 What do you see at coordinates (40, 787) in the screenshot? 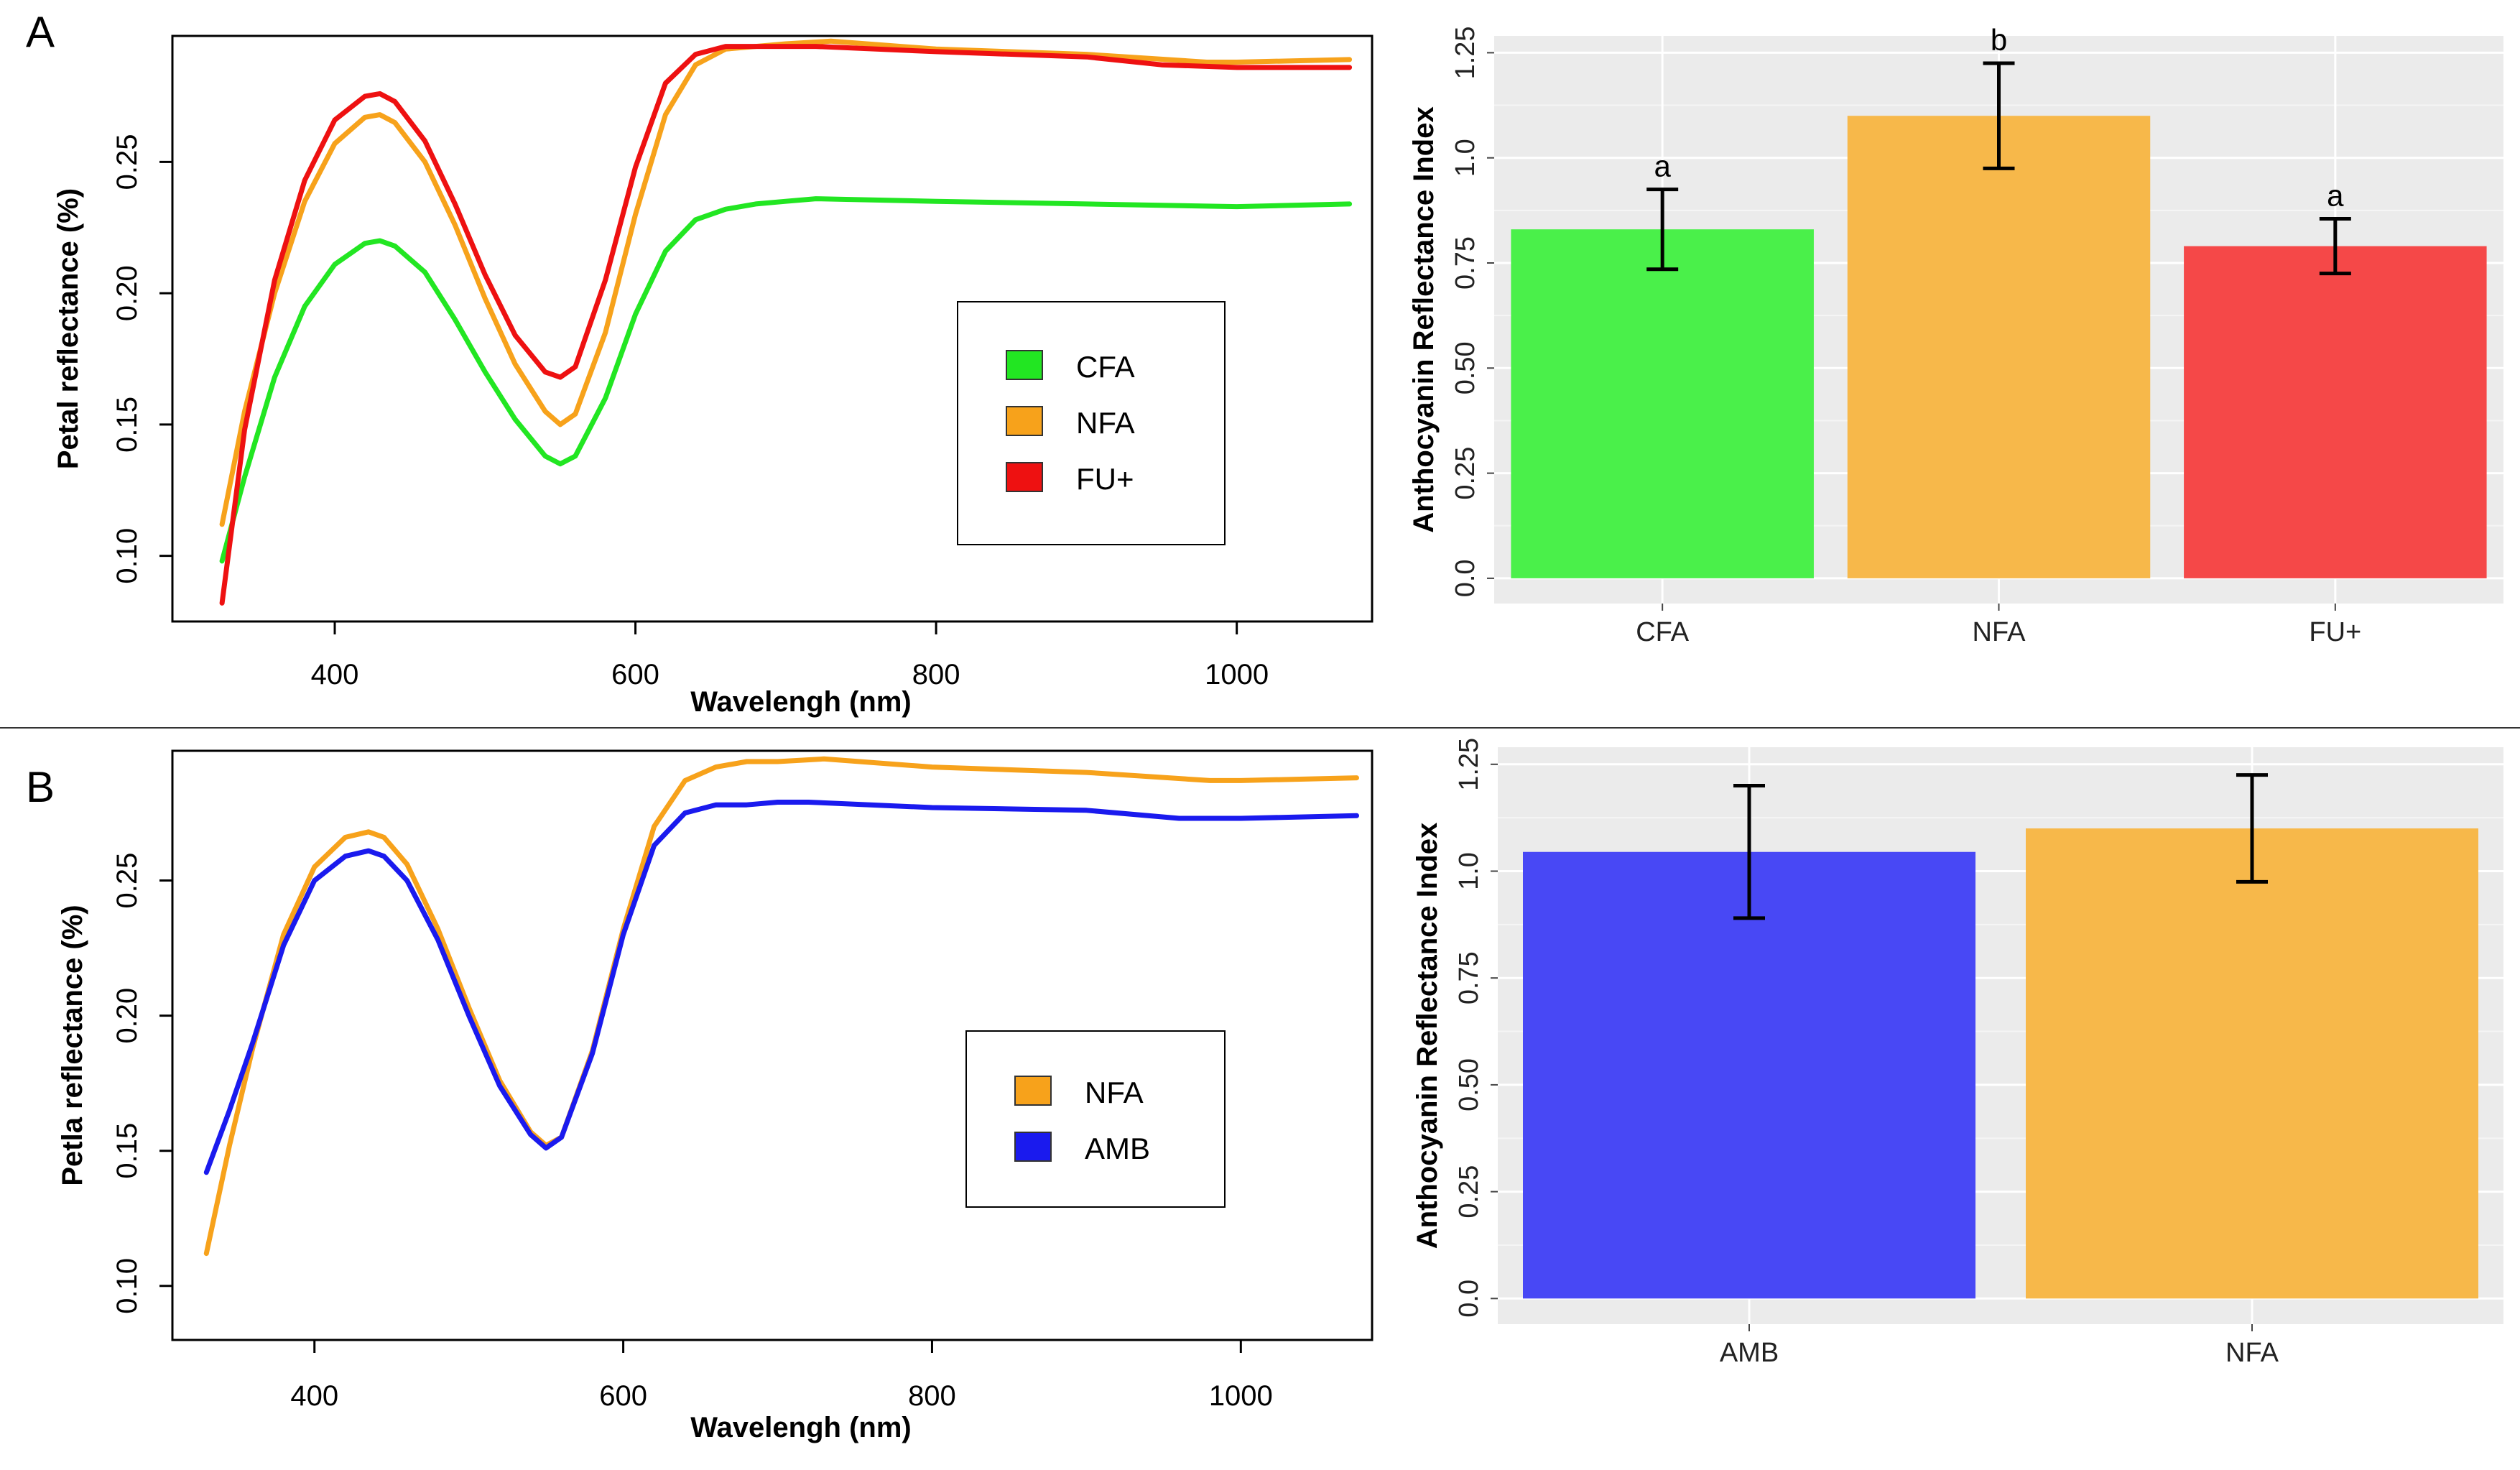
I see `panel-letter-b: B` at bounding box center [40, 787].